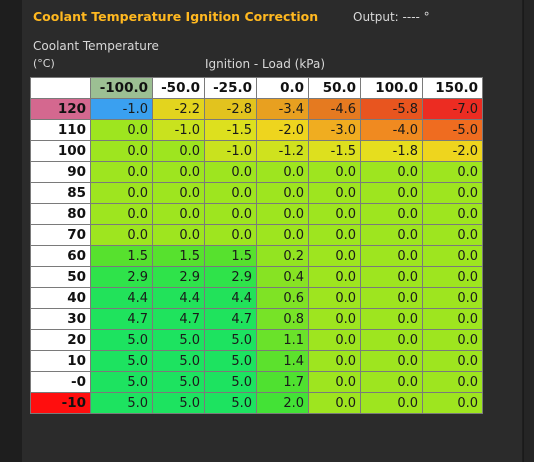 This screenshot has width=534, height=462. Describe the element at coordinates (282, 277) in the screenshot. I see `table-cell: 0.4` at that location.